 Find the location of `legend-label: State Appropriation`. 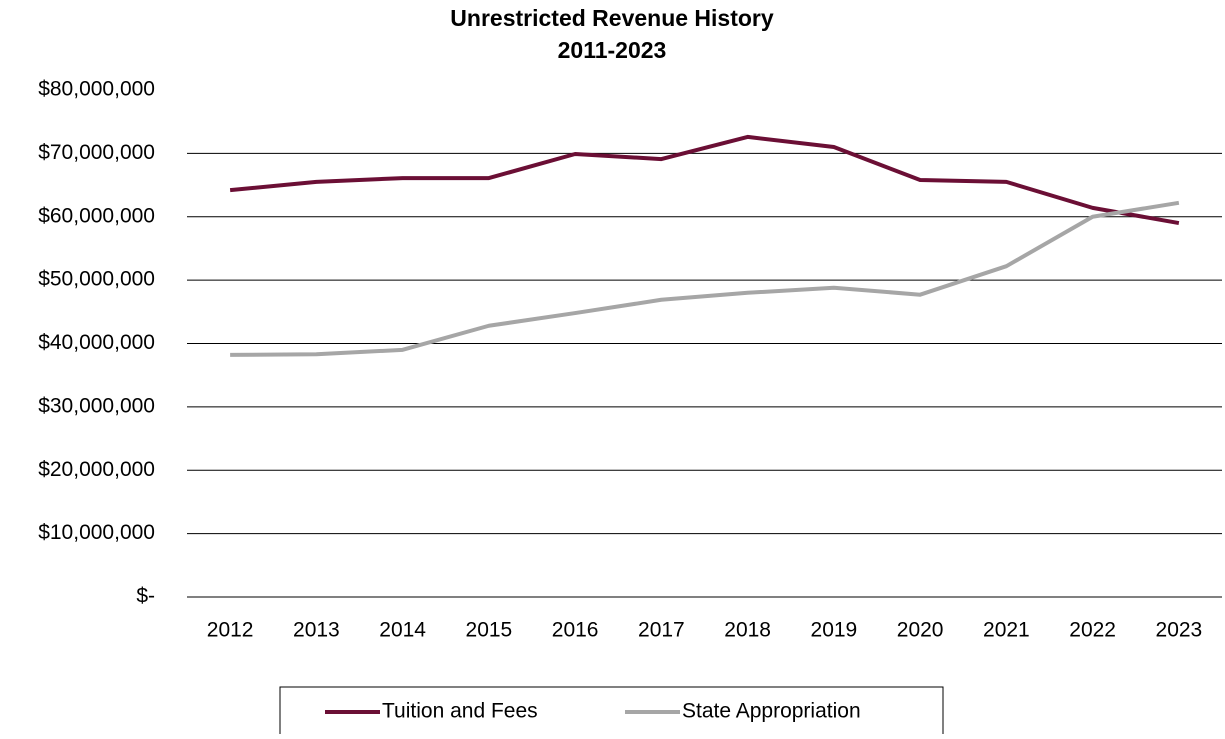

legend-label: State Appropriation is located at coordinates (771, 711).